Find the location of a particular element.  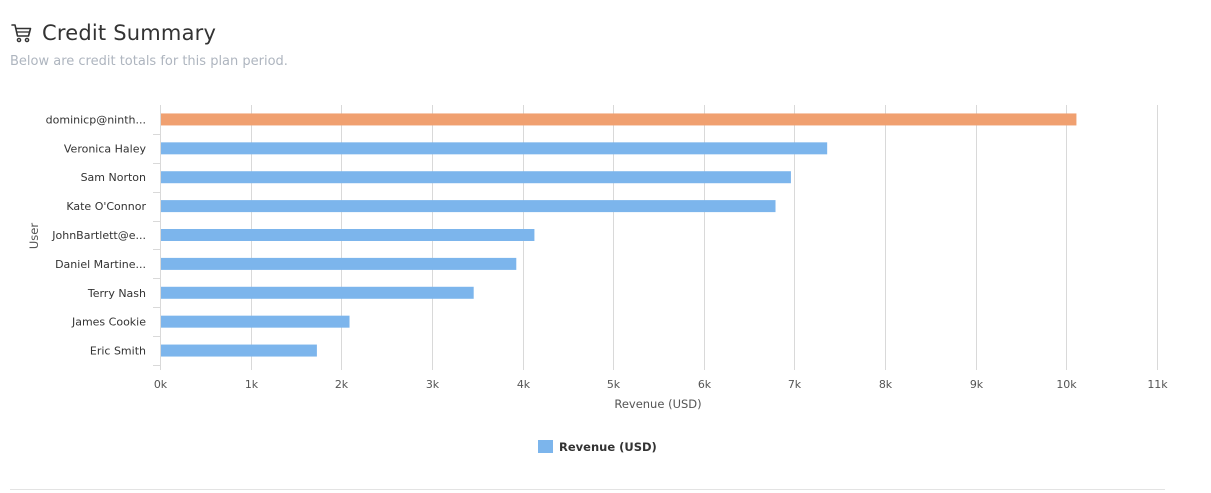

x-tick-label: 11k is located at coordinates (1157, 384).